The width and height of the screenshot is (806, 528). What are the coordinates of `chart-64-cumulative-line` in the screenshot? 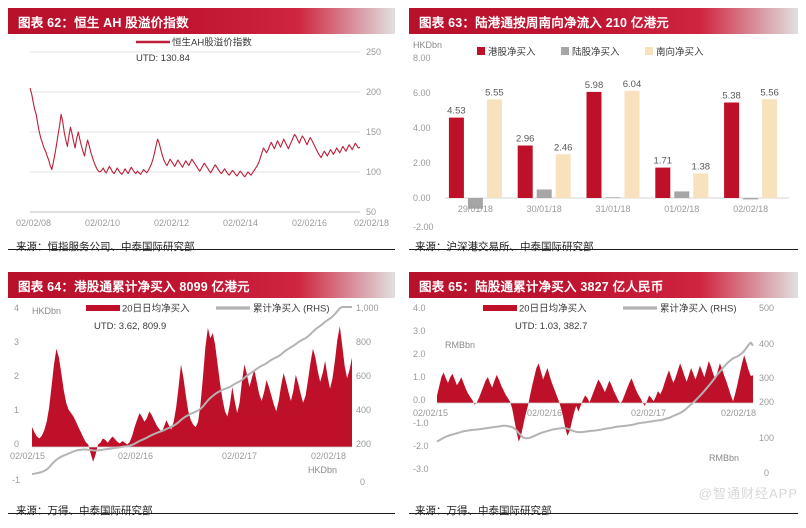 It's located at (191, 390).